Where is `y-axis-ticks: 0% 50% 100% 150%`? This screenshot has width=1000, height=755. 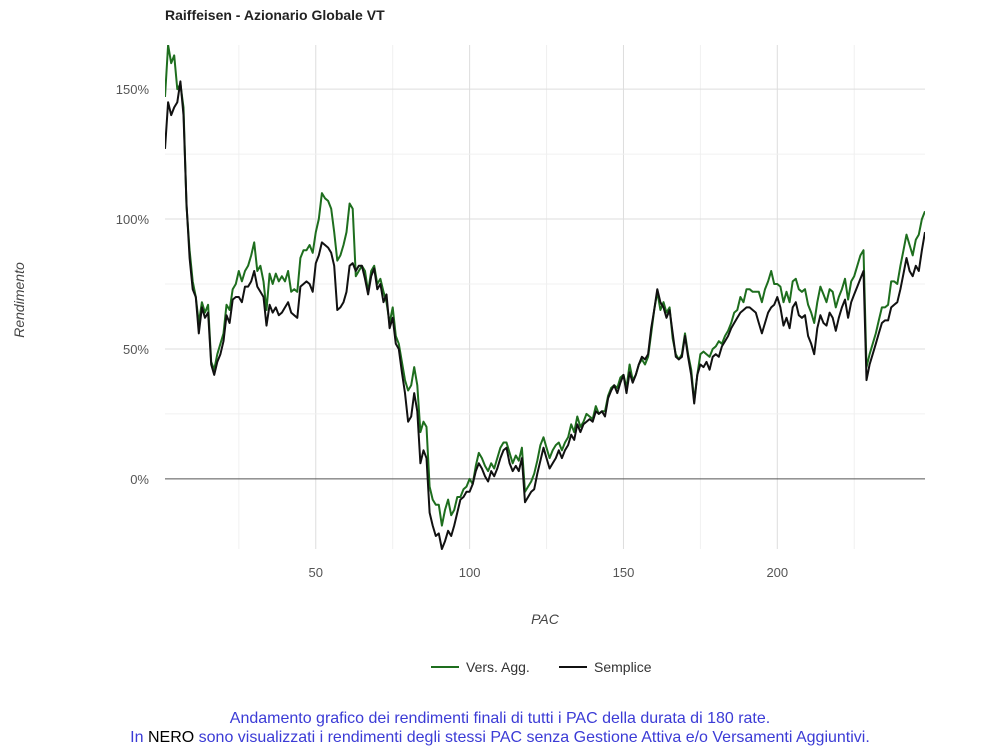 y-axis-ticks: 0% 50% 100% 150% is located at coordinates (133, 284).